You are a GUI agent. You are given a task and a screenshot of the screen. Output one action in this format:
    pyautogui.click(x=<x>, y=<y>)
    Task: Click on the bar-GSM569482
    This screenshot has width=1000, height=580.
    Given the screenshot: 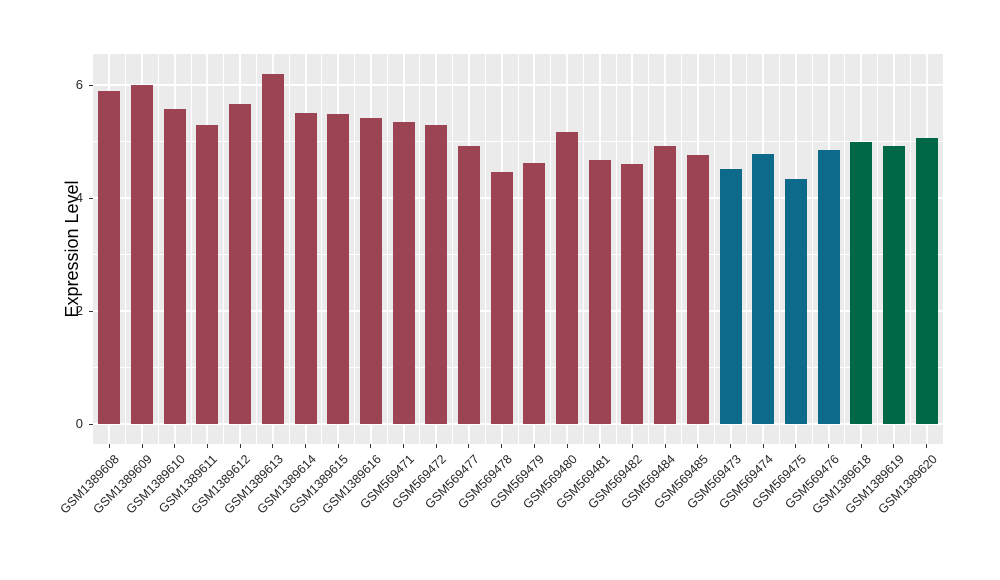 What is the action you would take?
    pyautogui.click(x=632, y=294)
    